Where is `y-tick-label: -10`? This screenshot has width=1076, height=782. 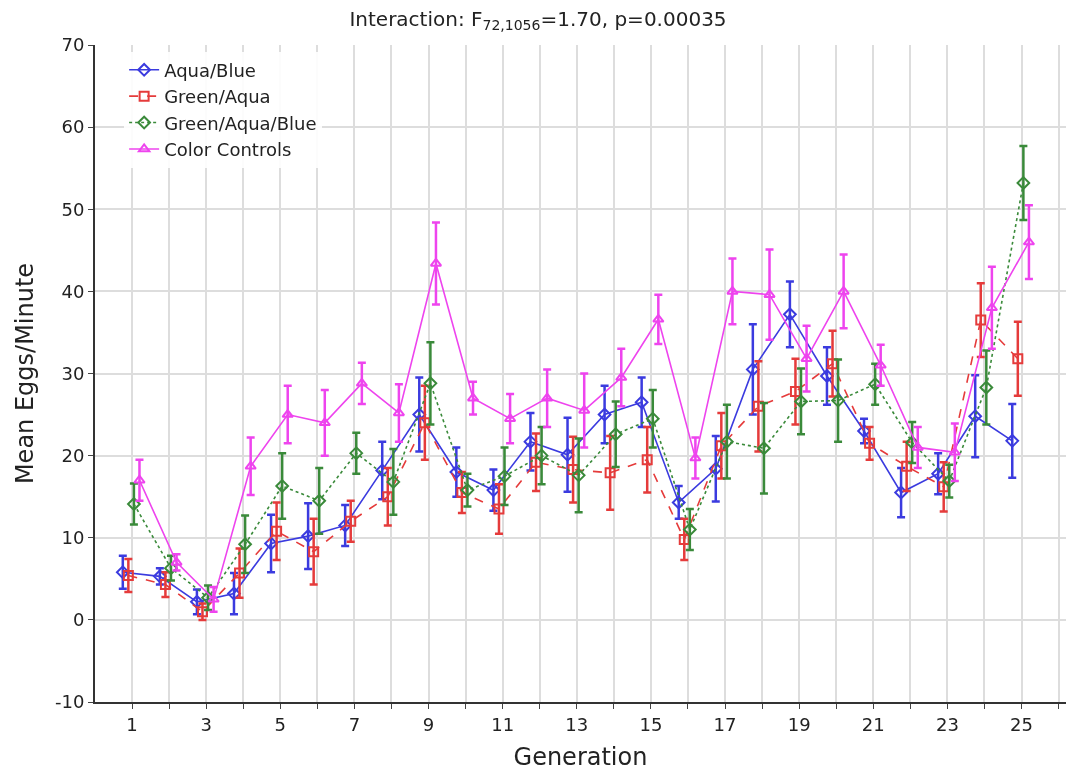 y-tick-label: -10 is located at coordinates (69, 702).